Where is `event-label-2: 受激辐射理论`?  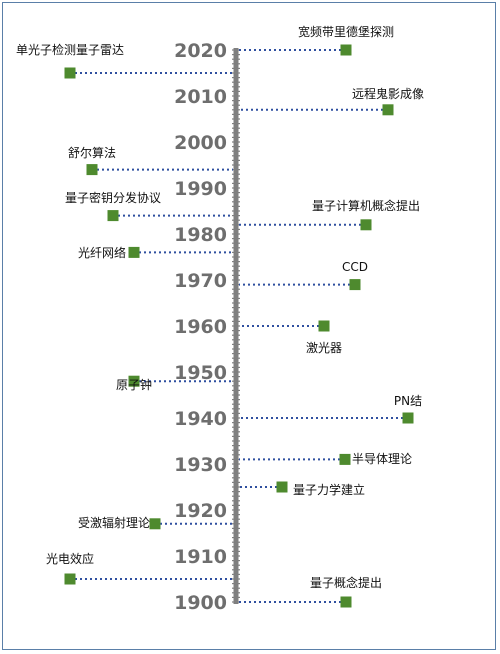 event-label-2: 受激辐射理论 is located at coordinates (114, 522).